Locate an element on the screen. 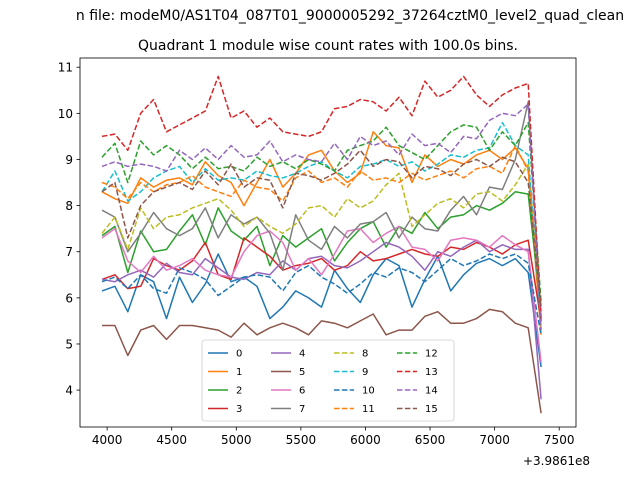 The image size is (640, 480). legend-label: 2 is located at coordinates (239, 391).